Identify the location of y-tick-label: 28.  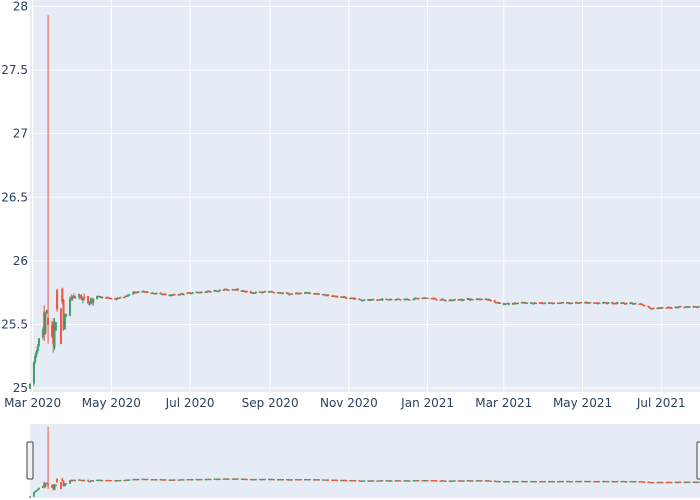
(20, 6).